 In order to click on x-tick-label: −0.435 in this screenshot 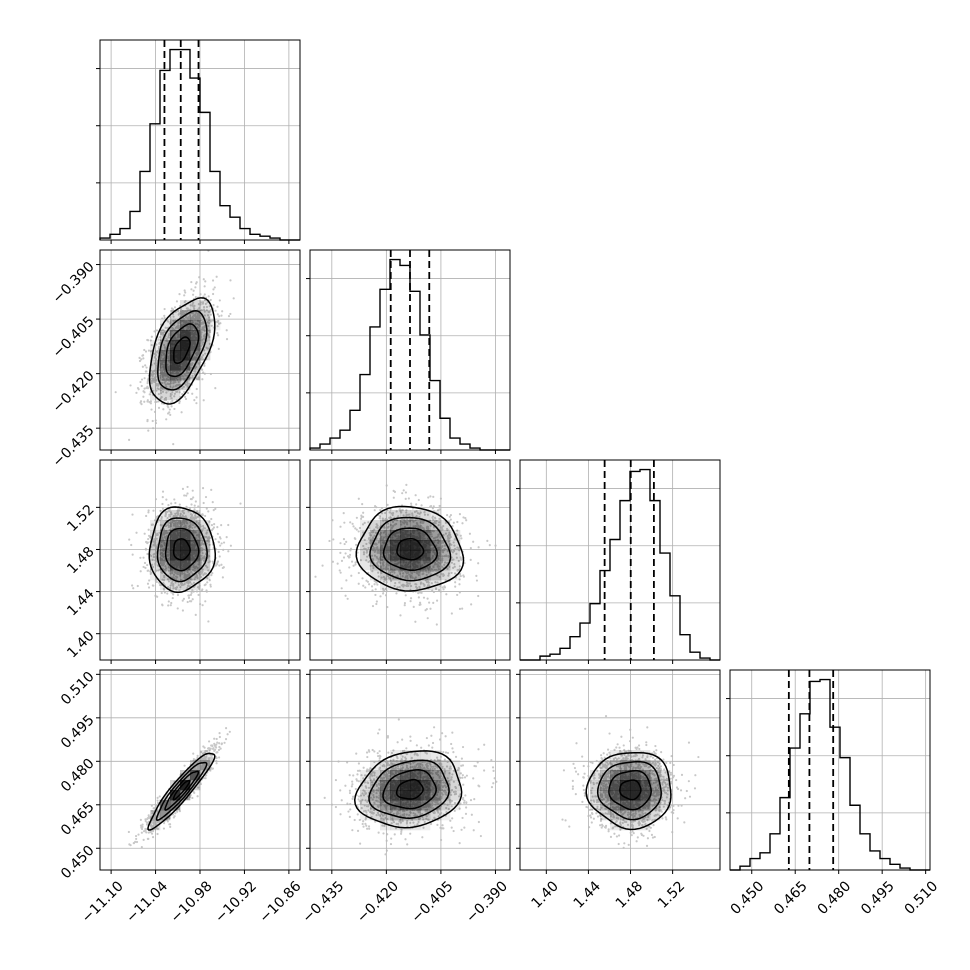, I will do `click(323, 902)`.